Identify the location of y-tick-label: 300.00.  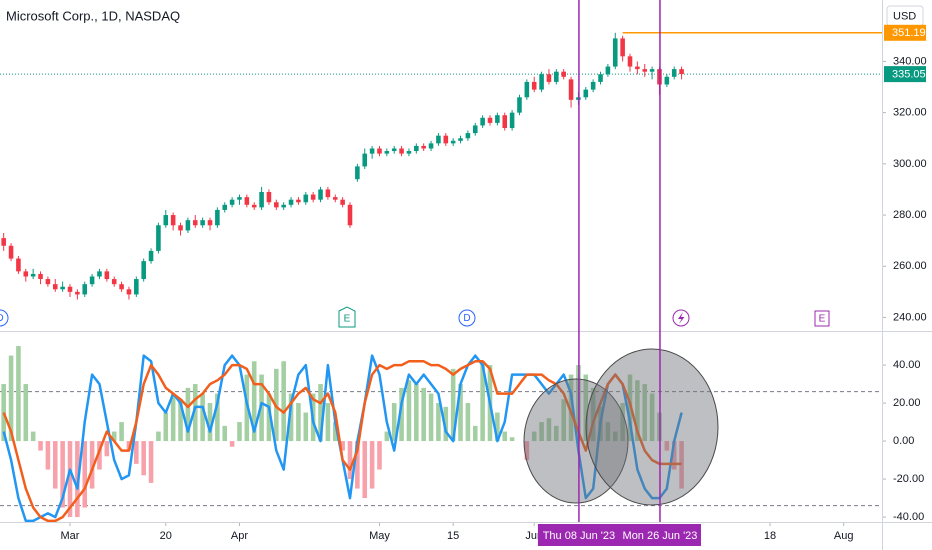
(910, 164).